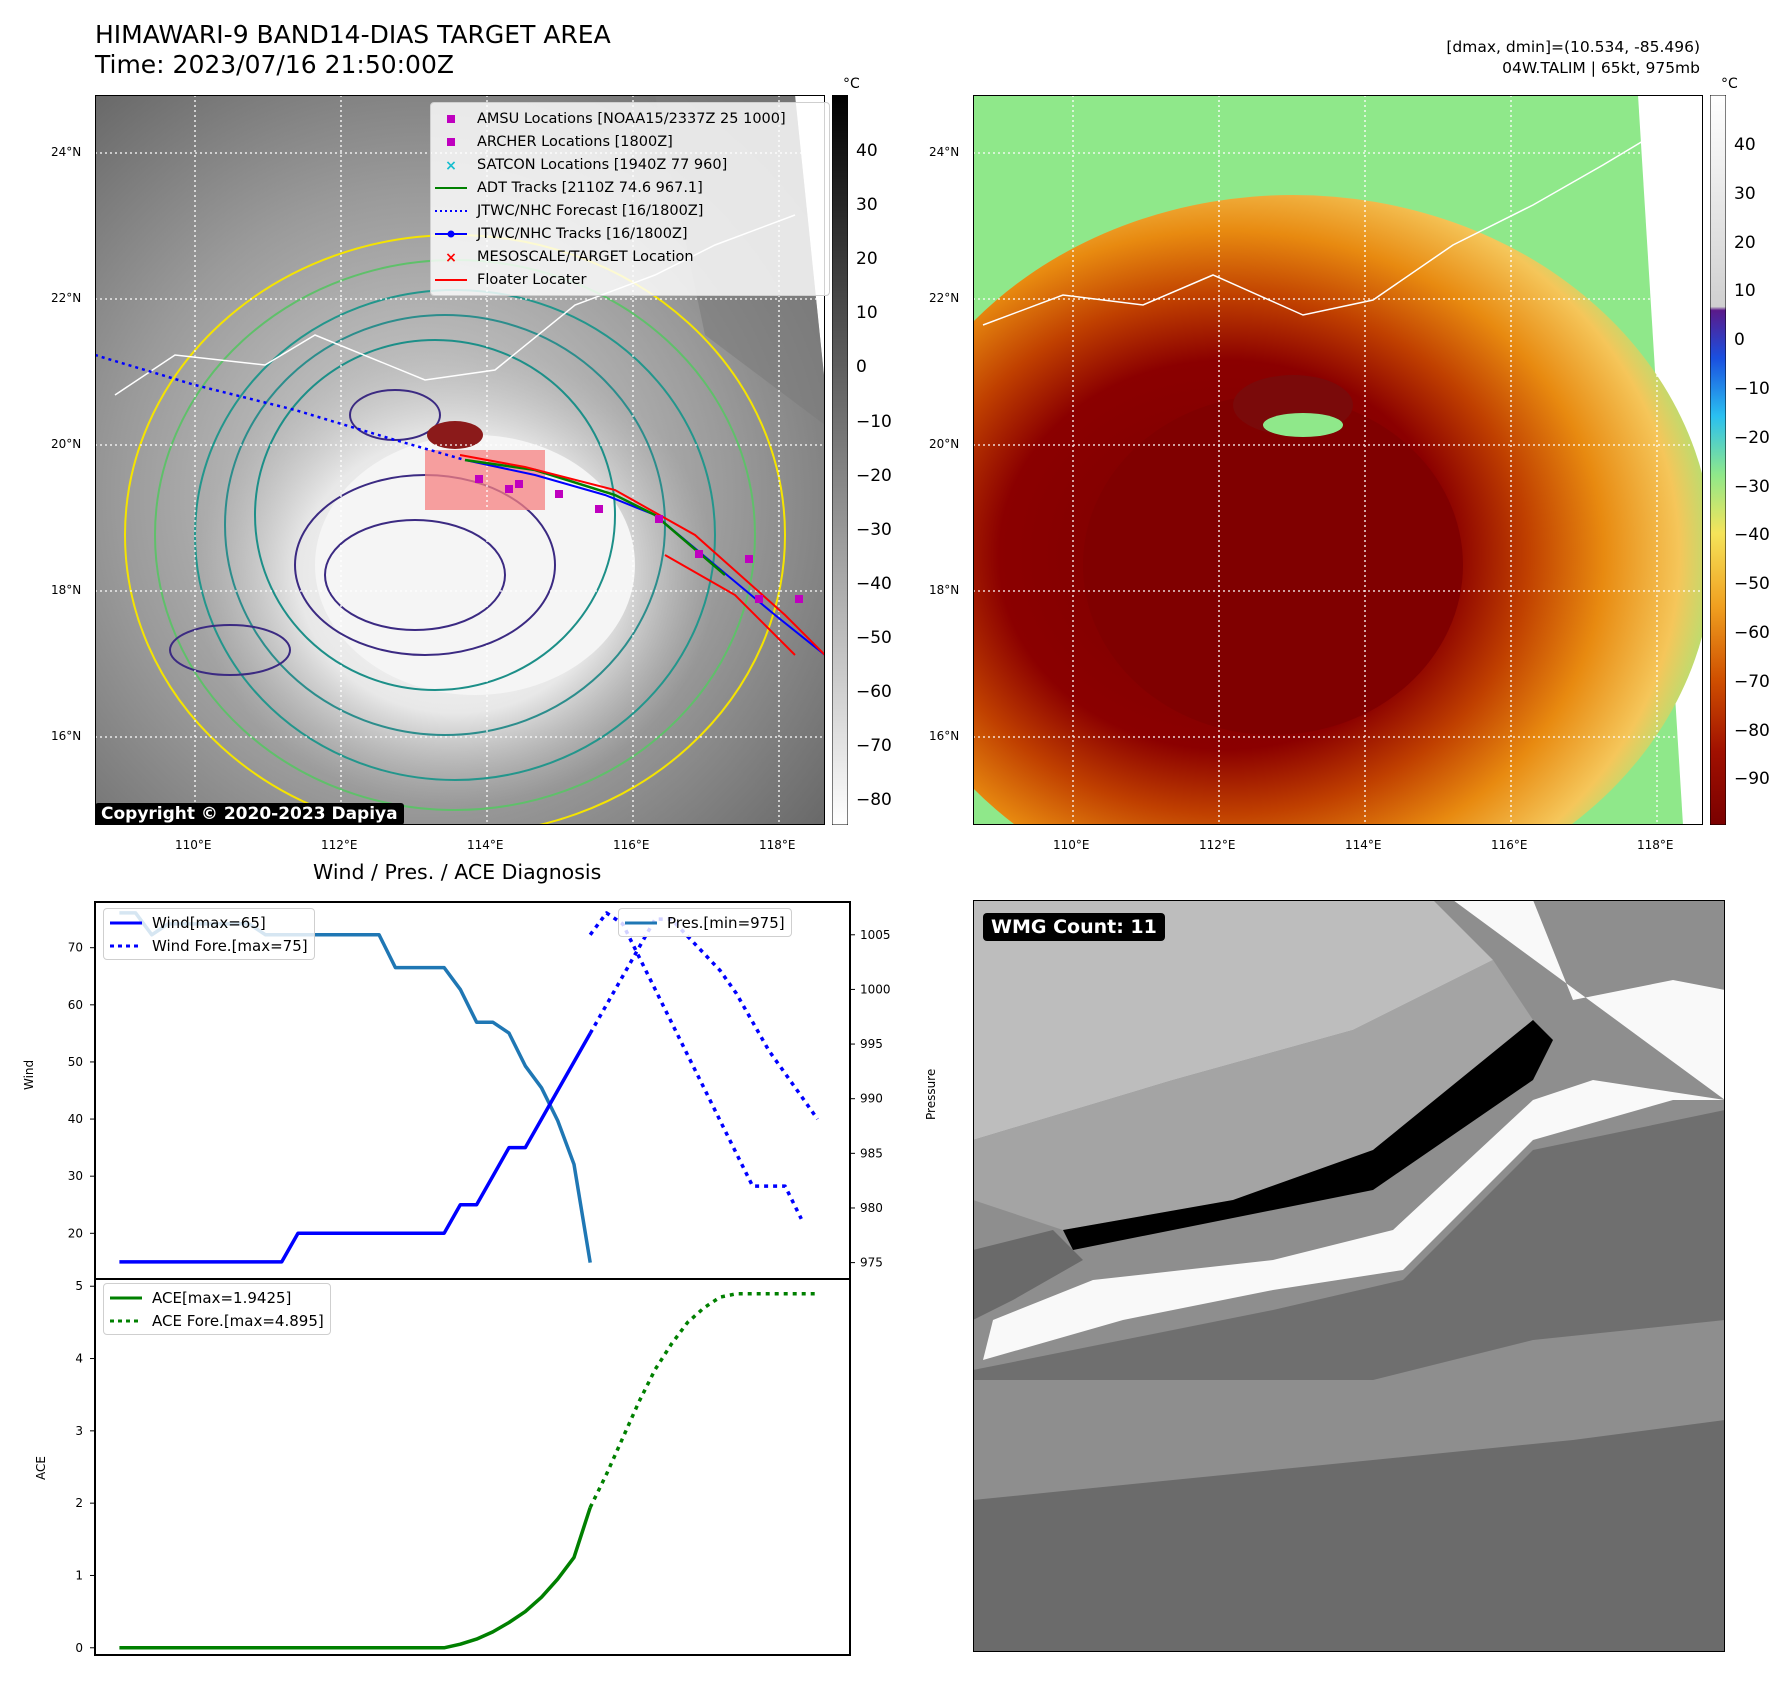 This screenshot has width=1788, height=1684. Describe the element at coordinates (944, 298) in the screenshot. I see `lat-tick-label: 22°N` at that location.